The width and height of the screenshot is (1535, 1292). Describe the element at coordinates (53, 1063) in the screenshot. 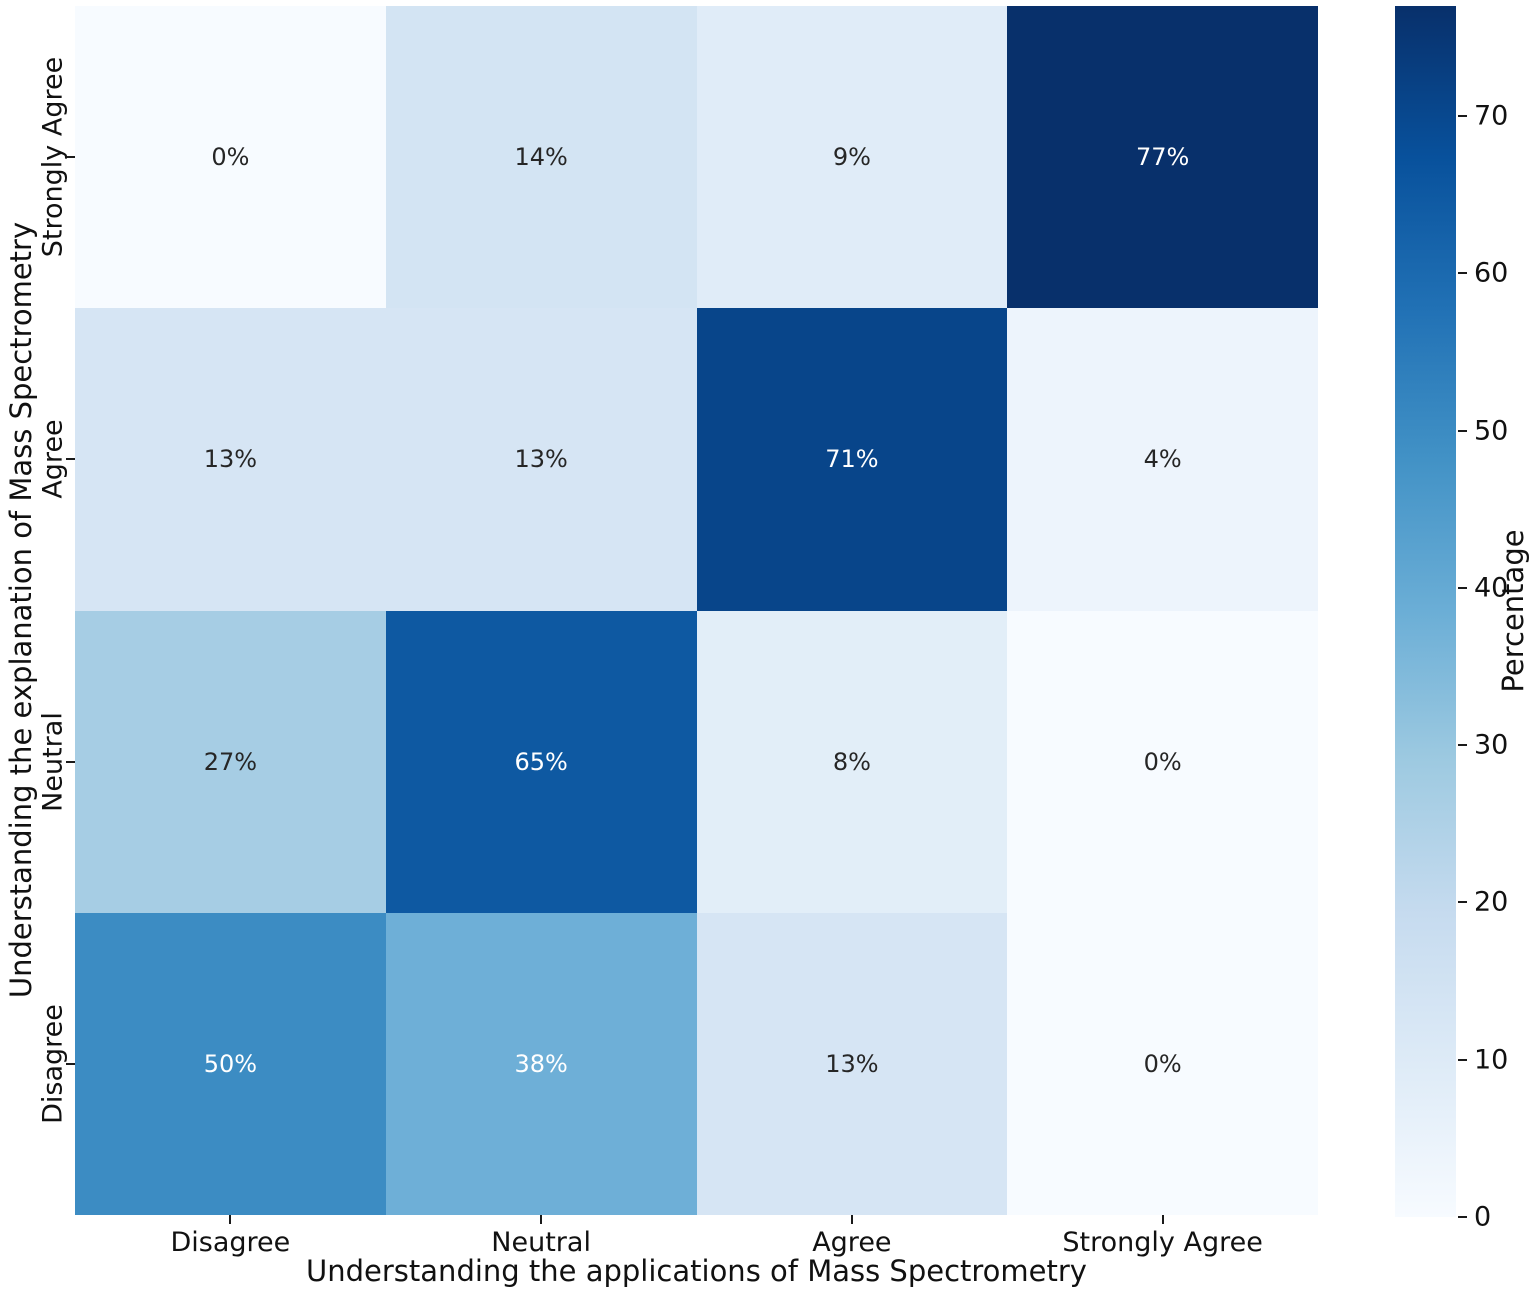

I see `y-tick-label: Disagree` at that location.